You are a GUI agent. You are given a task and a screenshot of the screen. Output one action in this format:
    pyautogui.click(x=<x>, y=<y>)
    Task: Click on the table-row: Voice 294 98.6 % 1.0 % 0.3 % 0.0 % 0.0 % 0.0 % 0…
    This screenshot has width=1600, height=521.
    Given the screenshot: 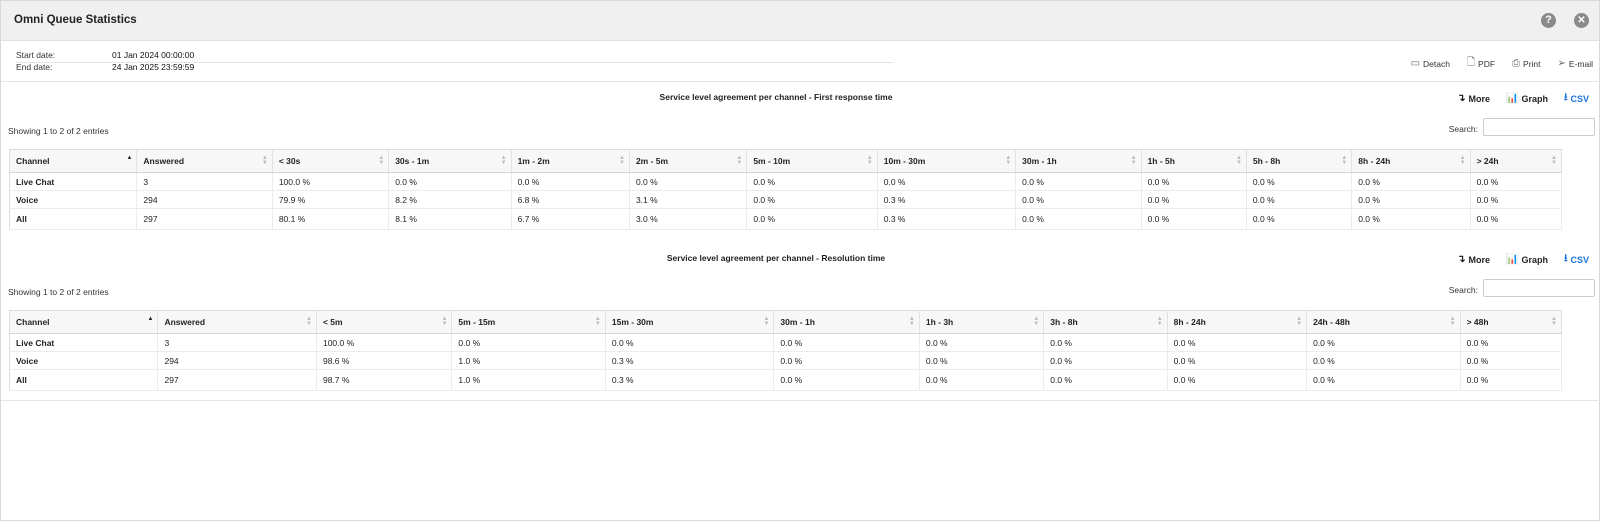 What is the action you would take?
    pyautogui.click(x=786, y=360)
    